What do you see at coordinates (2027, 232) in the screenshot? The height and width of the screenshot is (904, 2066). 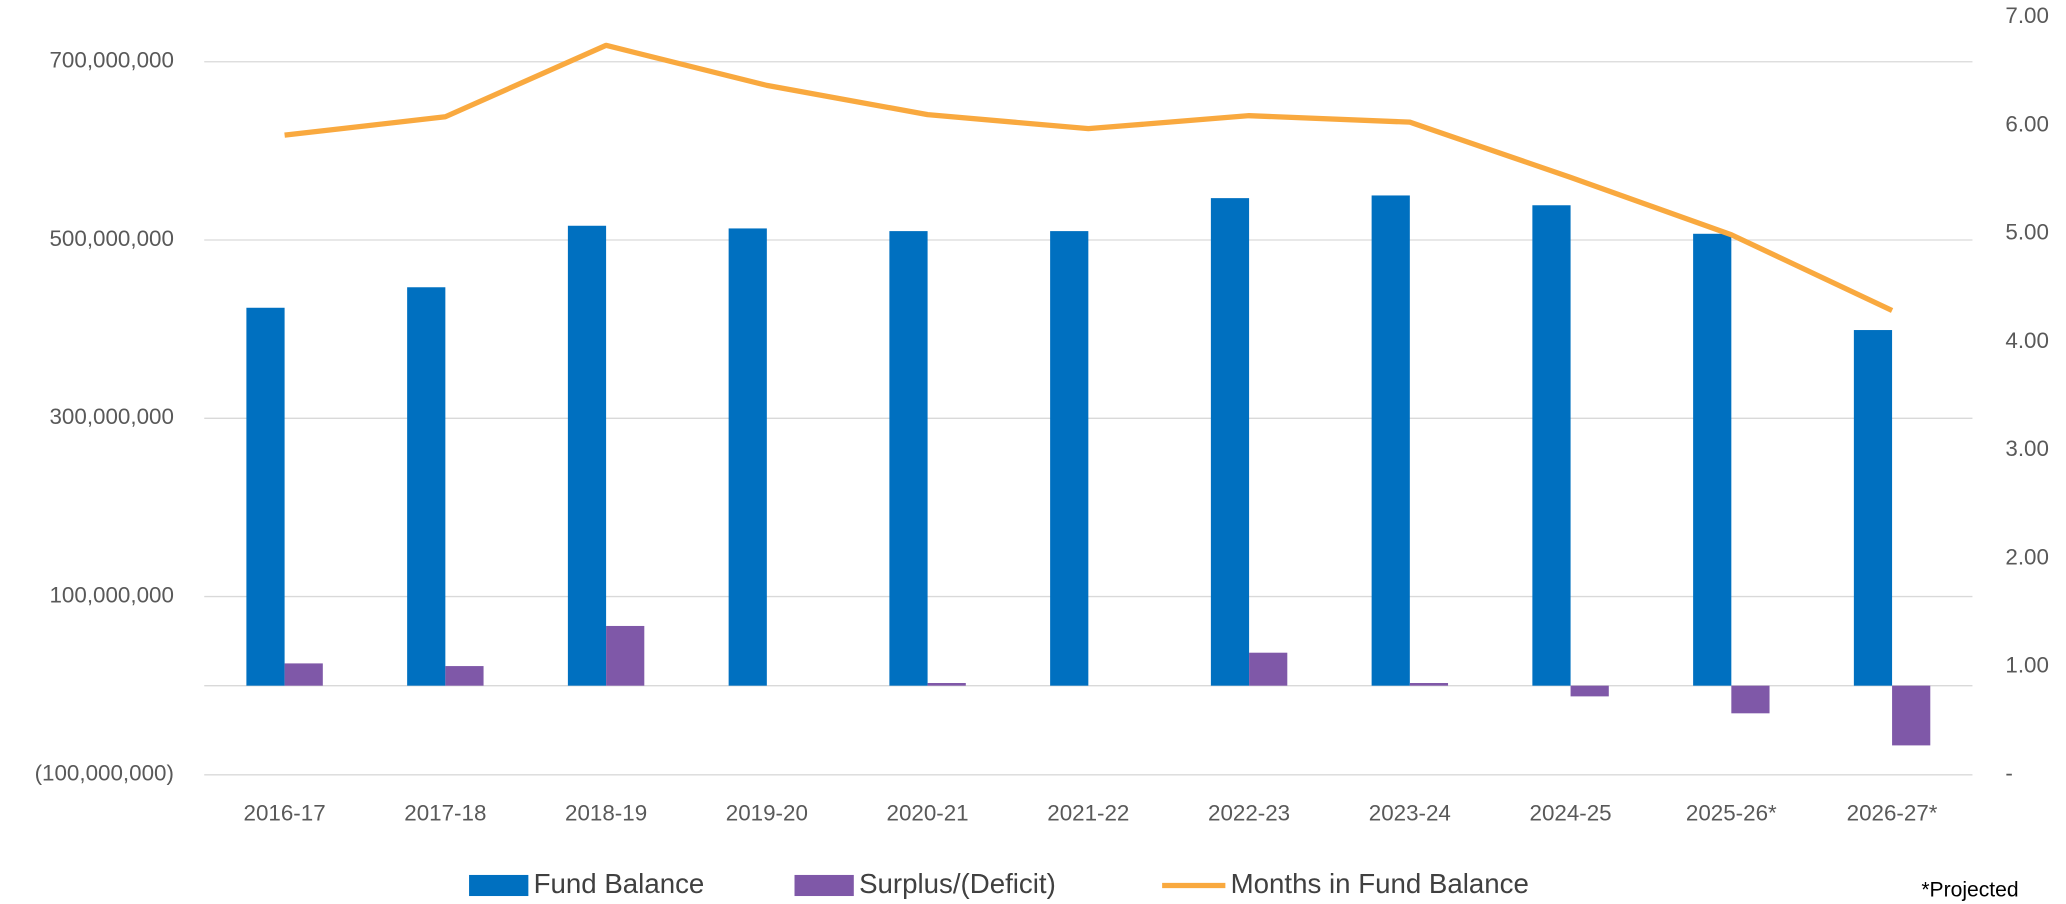 I see `y2-tick-label: 5.00` at bounding box center [2027, 232].